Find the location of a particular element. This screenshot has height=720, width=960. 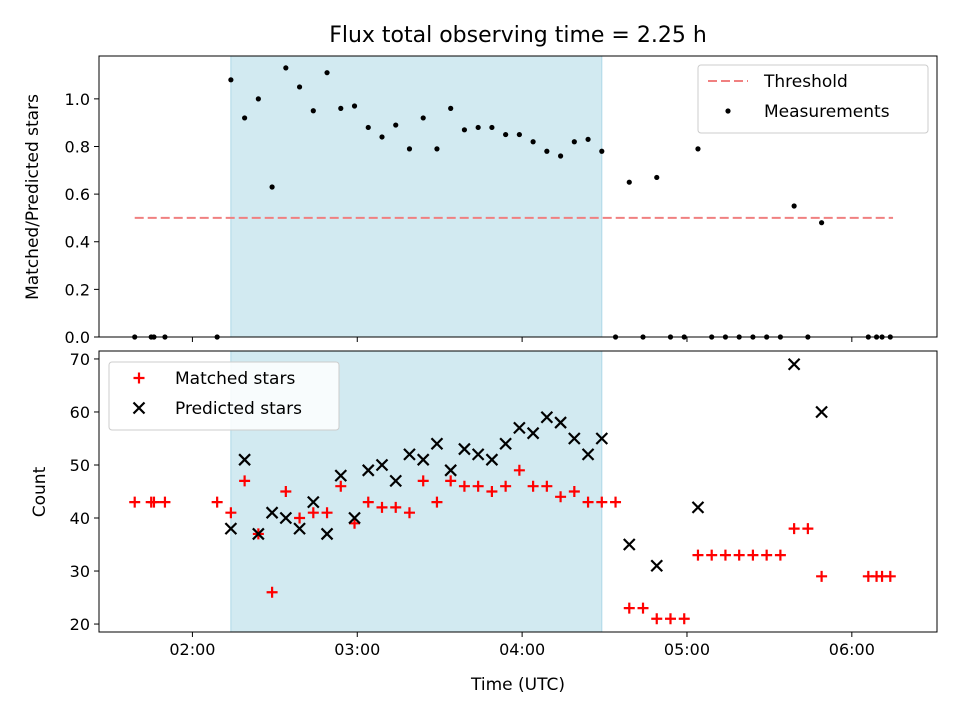

bottom-y-tick-label: 40 is located at coordinates (80, 518).